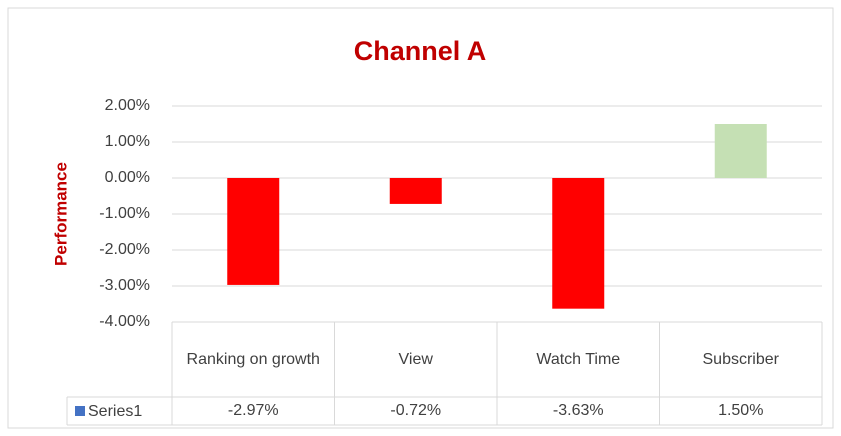 This screenshot has height=436, width=841. What do you see at coordinates (124, 249) in the screenshot?
I see `y-tick-label: -2.00%` at bounding box center [124, 249].